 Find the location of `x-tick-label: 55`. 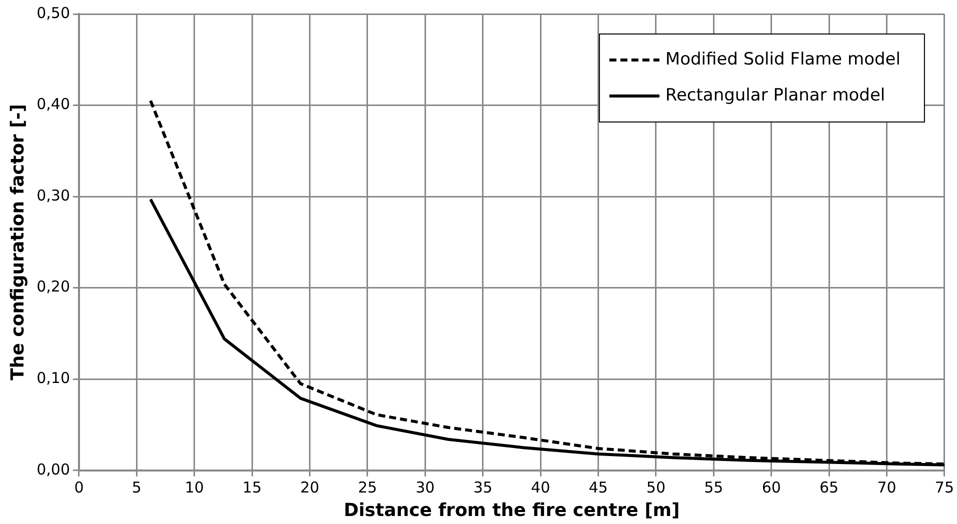

x-tick-label: 55 is located at coordinates (714, 487).